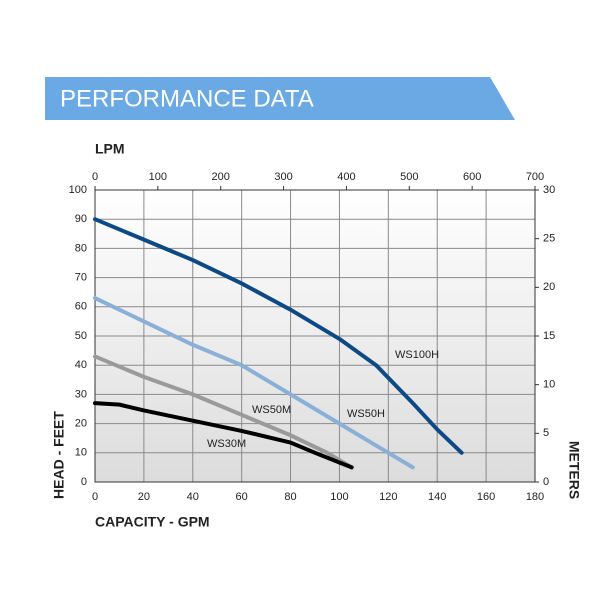 The height and width of the screenshot is (600, 600). Describe the element at coordinates (271, 410) in the screenshot. I see `series-label: WS50M` at that location.